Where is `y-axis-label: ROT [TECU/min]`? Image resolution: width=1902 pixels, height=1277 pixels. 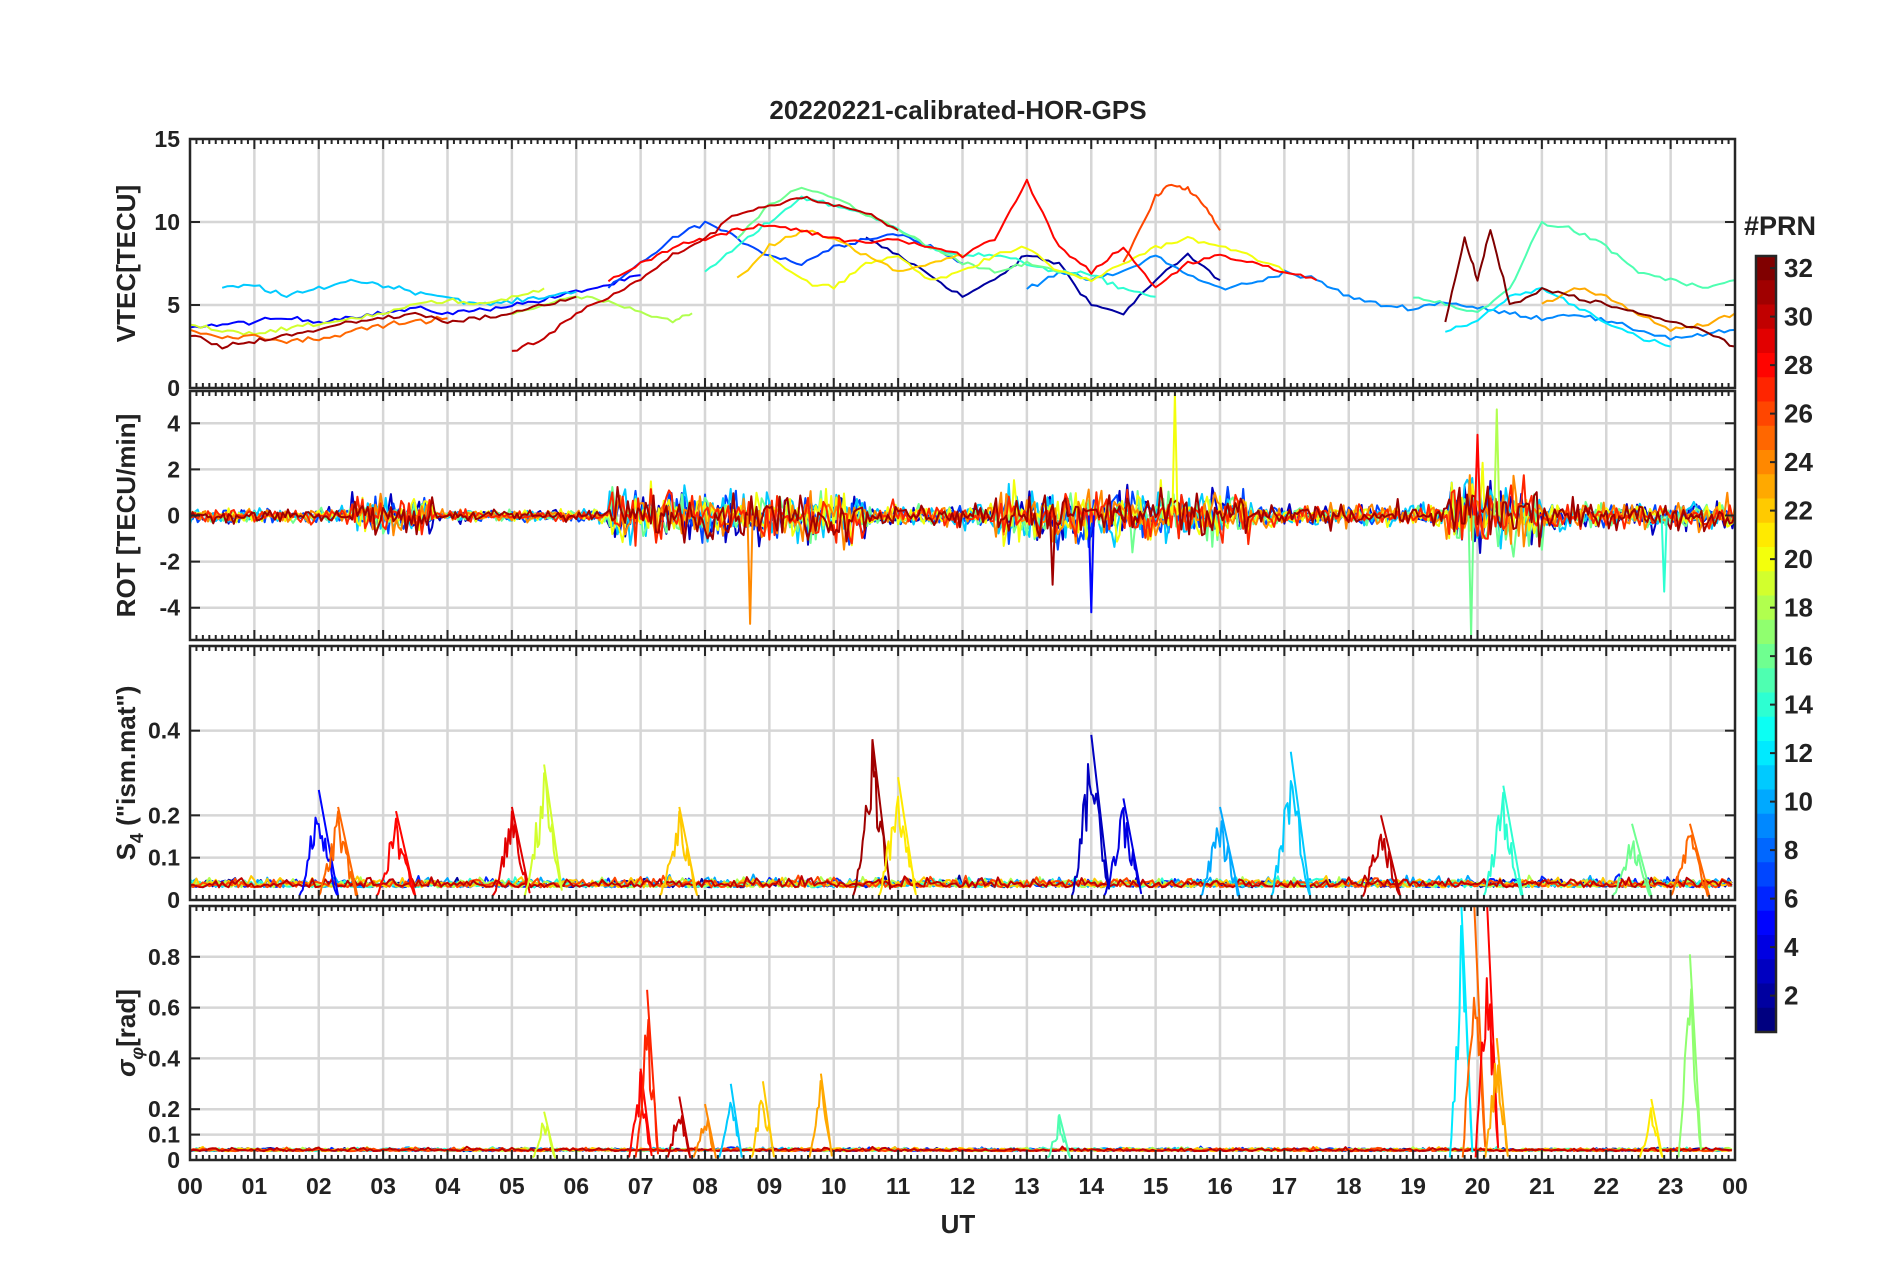 y-axis-label: ROT [TECU/min] is located at coordinates (126, 516).